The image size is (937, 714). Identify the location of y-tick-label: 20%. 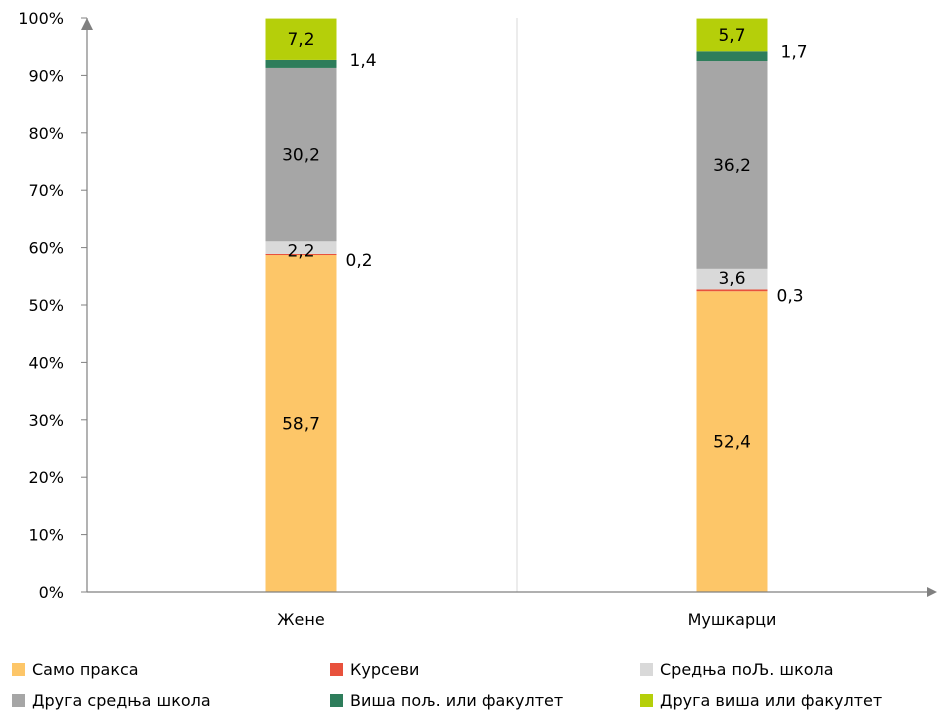
(46, 477).